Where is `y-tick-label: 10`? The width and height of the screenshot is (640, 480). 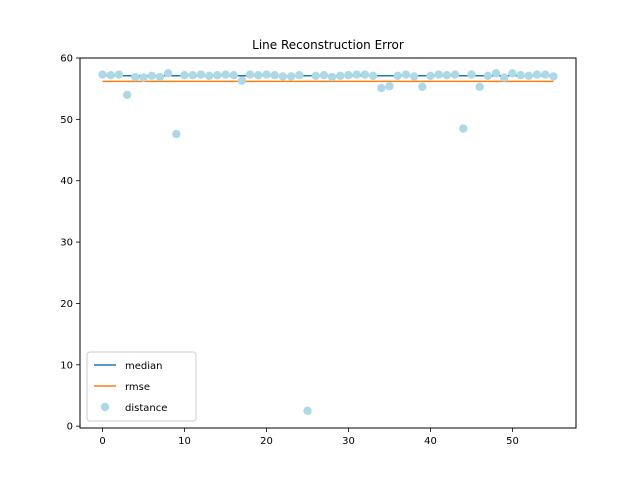
y-tick-label: 10 is located at coordinates (66, 365).